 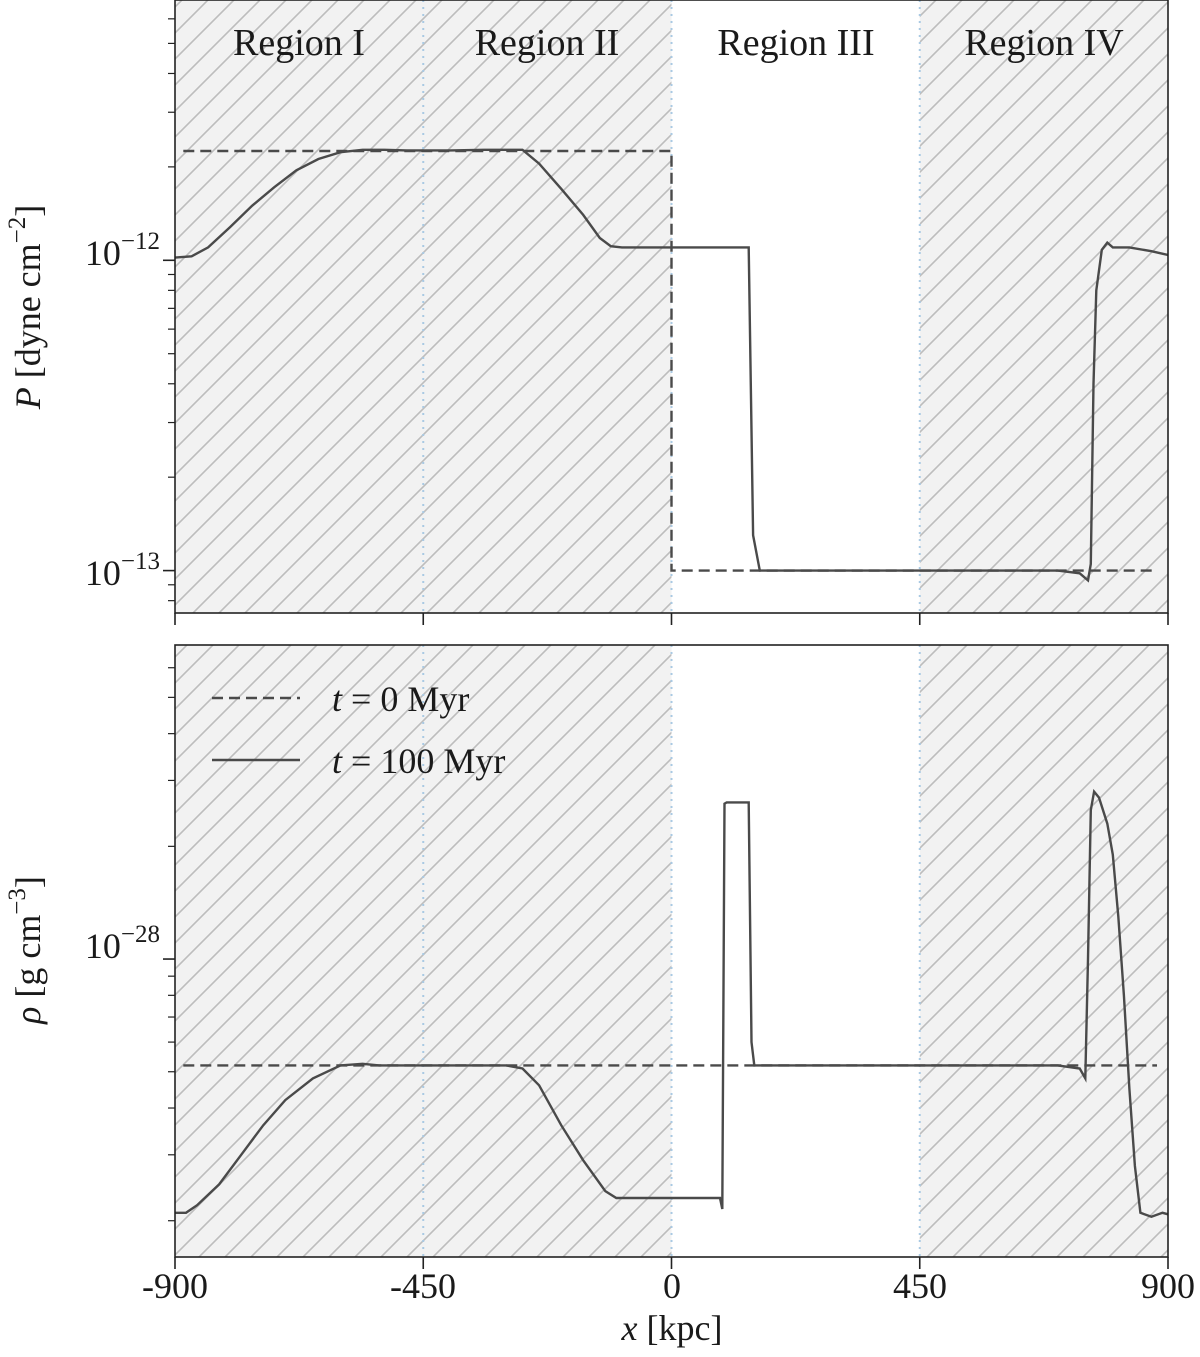 I want to click on x-tick-label-900: 900, so click(x=1168, y=1286).